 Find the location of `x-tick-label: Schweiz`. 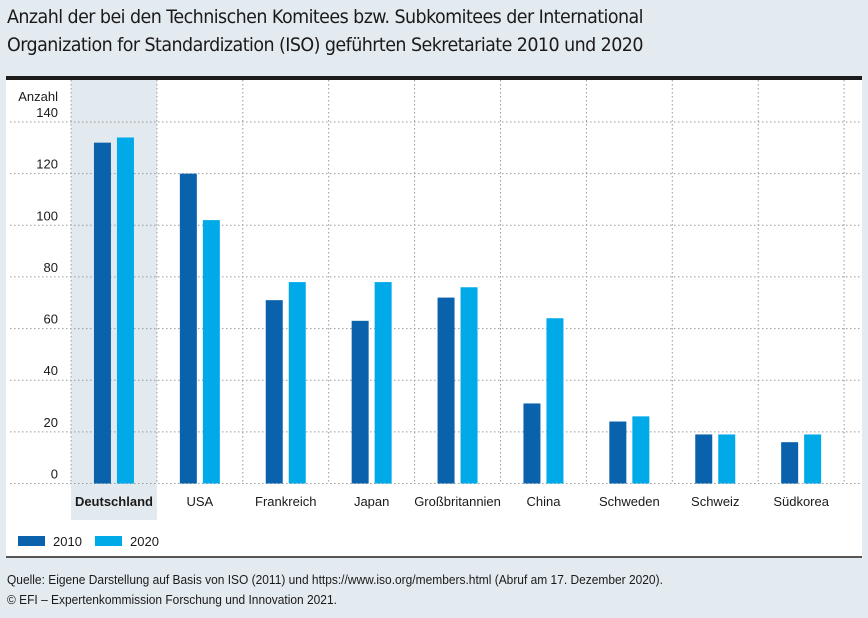

x-tick-label: Schweiz is located at coordinates (715, 501).